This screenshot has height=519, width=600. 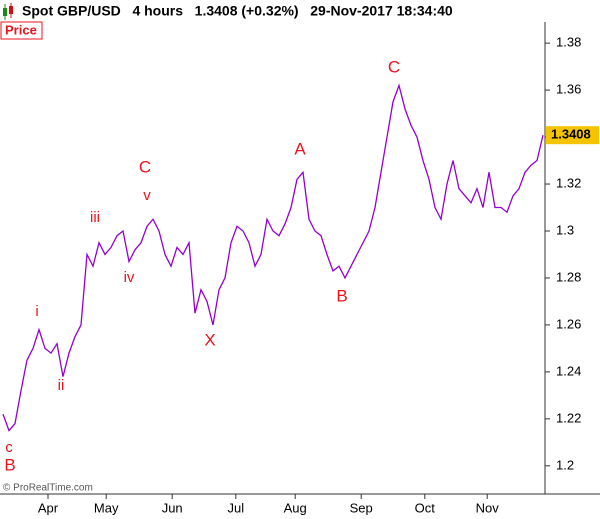 I want to click on x-tick-label: Apr, so click(x=48, y=507).